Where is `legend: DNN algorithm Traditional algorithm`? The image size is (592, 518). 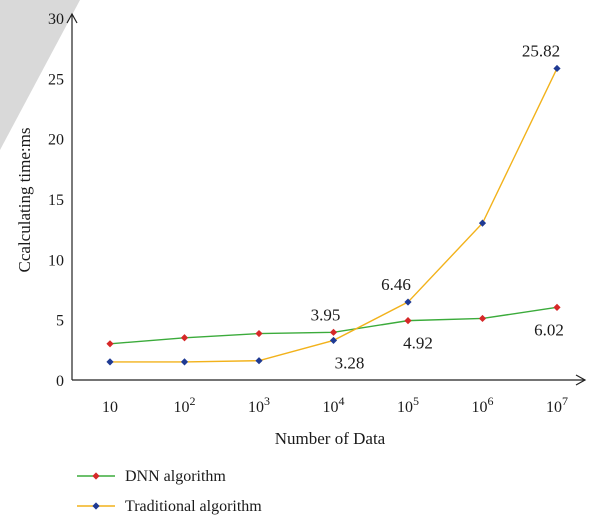 legend: DNN algorithm Traditional algorithm is located at coordinates (169, 491).